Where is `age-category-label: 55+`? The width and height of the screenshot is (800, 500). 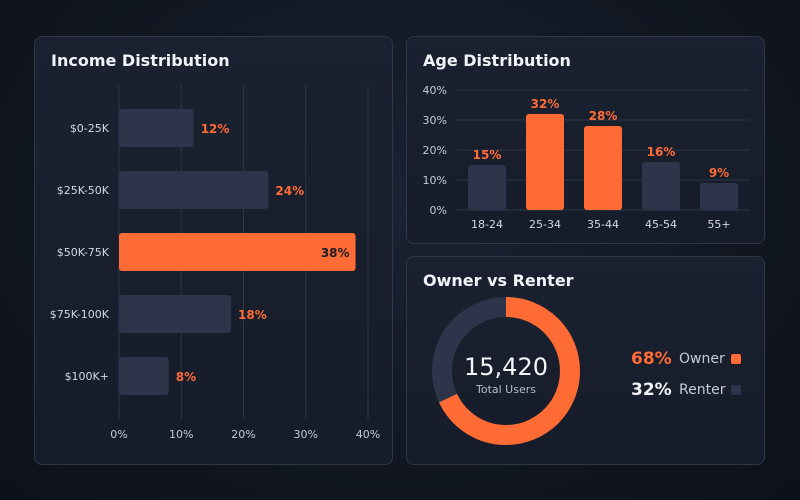
age-category-label: 55+ is located at coordinates (718, 224).